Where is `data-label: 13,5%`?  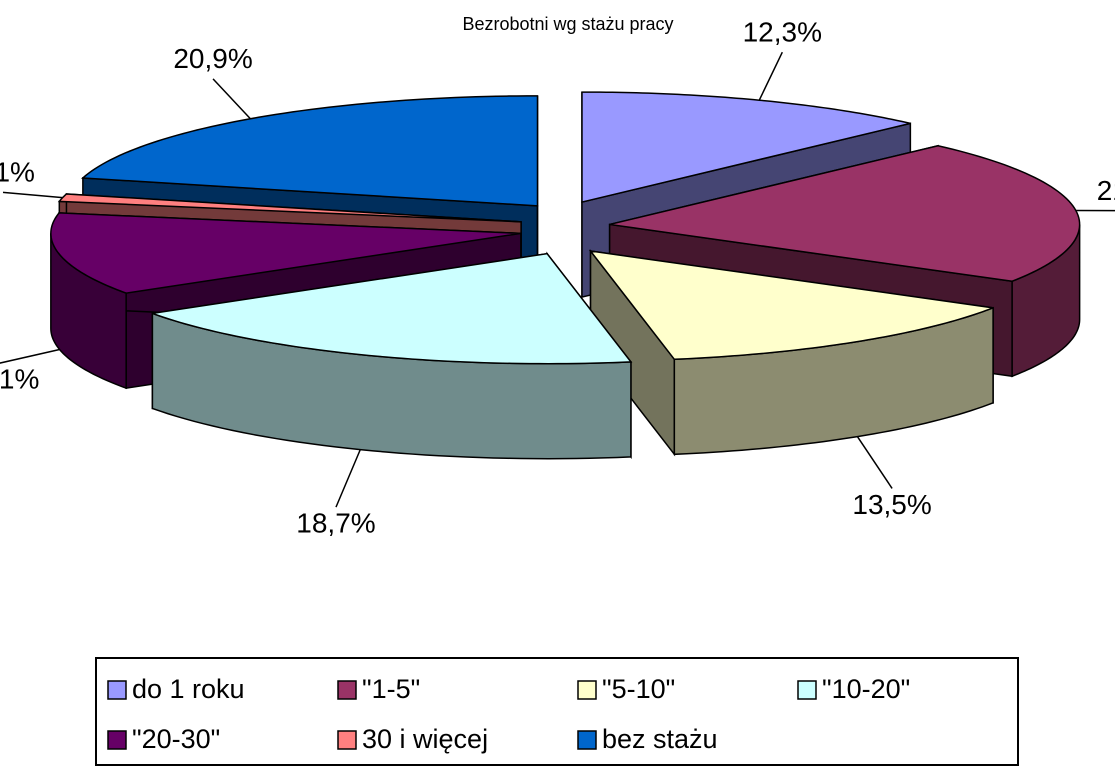
data-label: 13,5% is located at coordinates (891, 504).